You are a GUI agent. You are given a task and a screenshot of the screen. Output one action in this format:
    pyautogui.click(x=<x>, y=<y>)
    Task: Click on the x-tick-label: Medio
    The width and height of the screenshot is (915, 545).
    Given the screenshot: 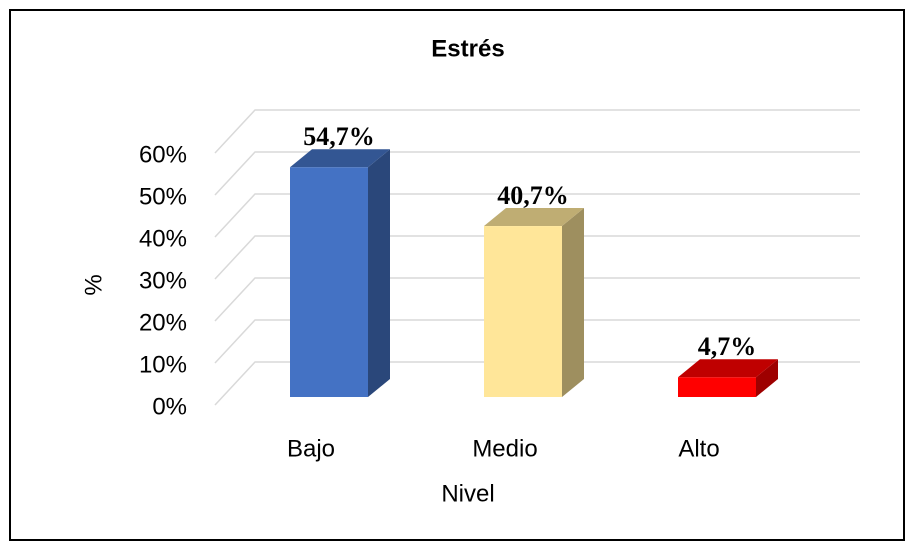 What is the action you would take?
    pyautogui.click(x=504, y=448)
    